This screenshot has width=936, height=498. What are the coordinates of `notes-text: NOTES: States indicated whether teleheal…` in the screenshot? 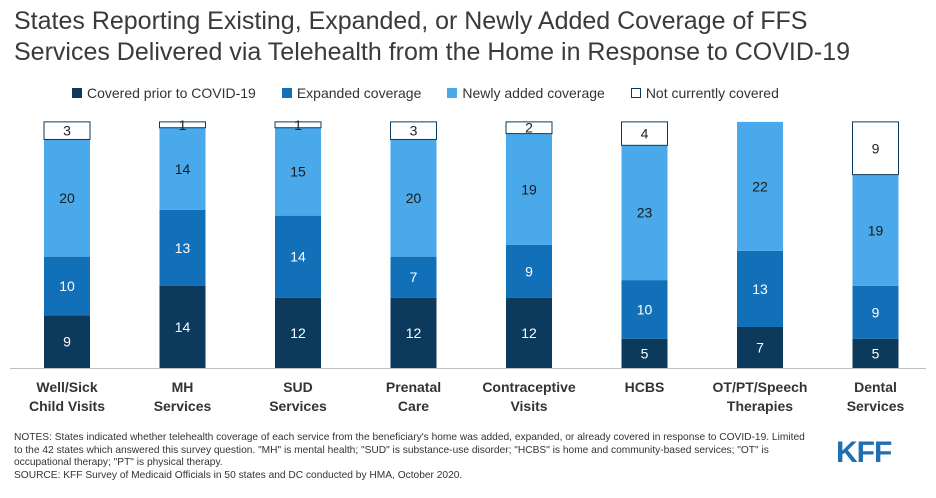 It's located at (409, 450).